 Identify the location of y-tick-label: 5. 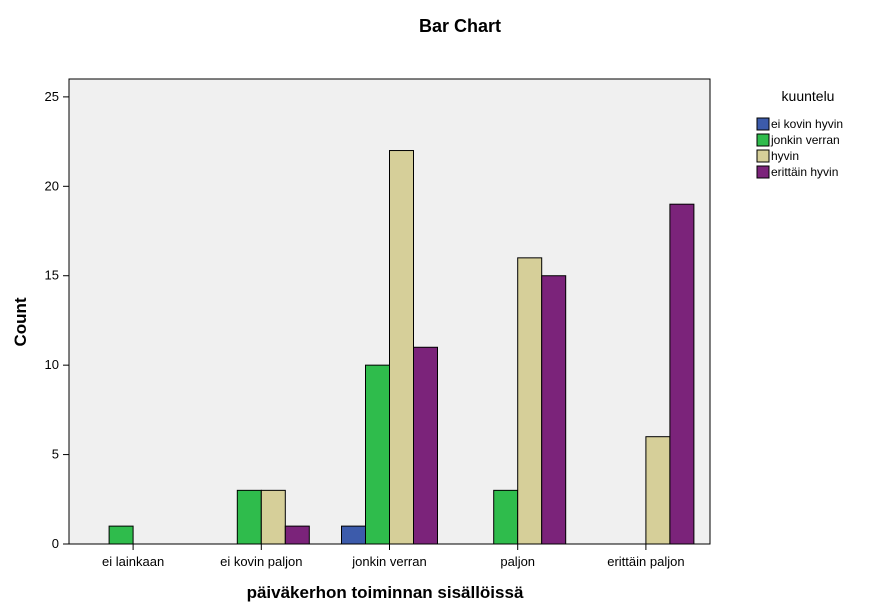
(55, 454).